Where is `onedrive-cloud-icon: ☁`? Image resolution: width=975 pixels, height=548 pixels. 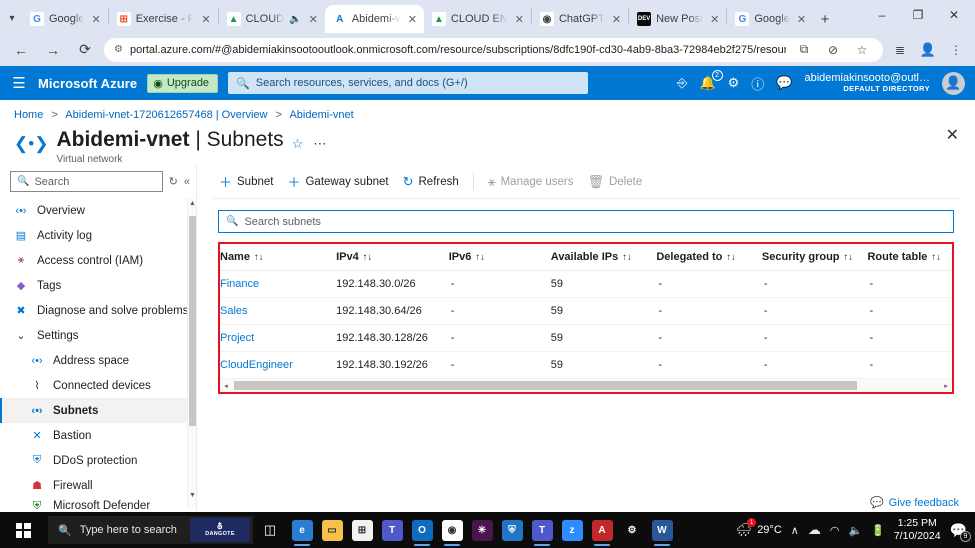
onedrive-cloud-icon: ☁ is located at coordinates (814, 529).